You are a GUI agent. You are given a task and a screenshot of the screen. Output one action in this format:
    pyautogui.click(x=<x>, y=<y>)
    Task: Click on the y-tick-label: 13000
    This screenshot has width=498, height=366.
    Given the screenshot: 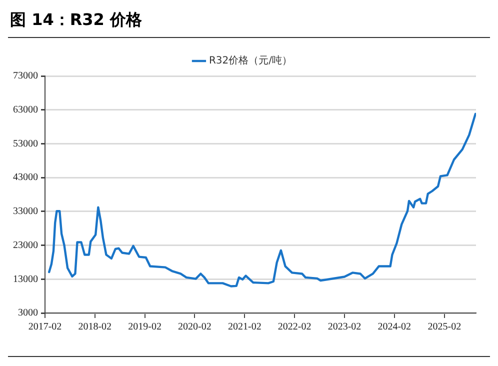 What is the action you would take?
    pyautogui.click(x=25, y=279)
    